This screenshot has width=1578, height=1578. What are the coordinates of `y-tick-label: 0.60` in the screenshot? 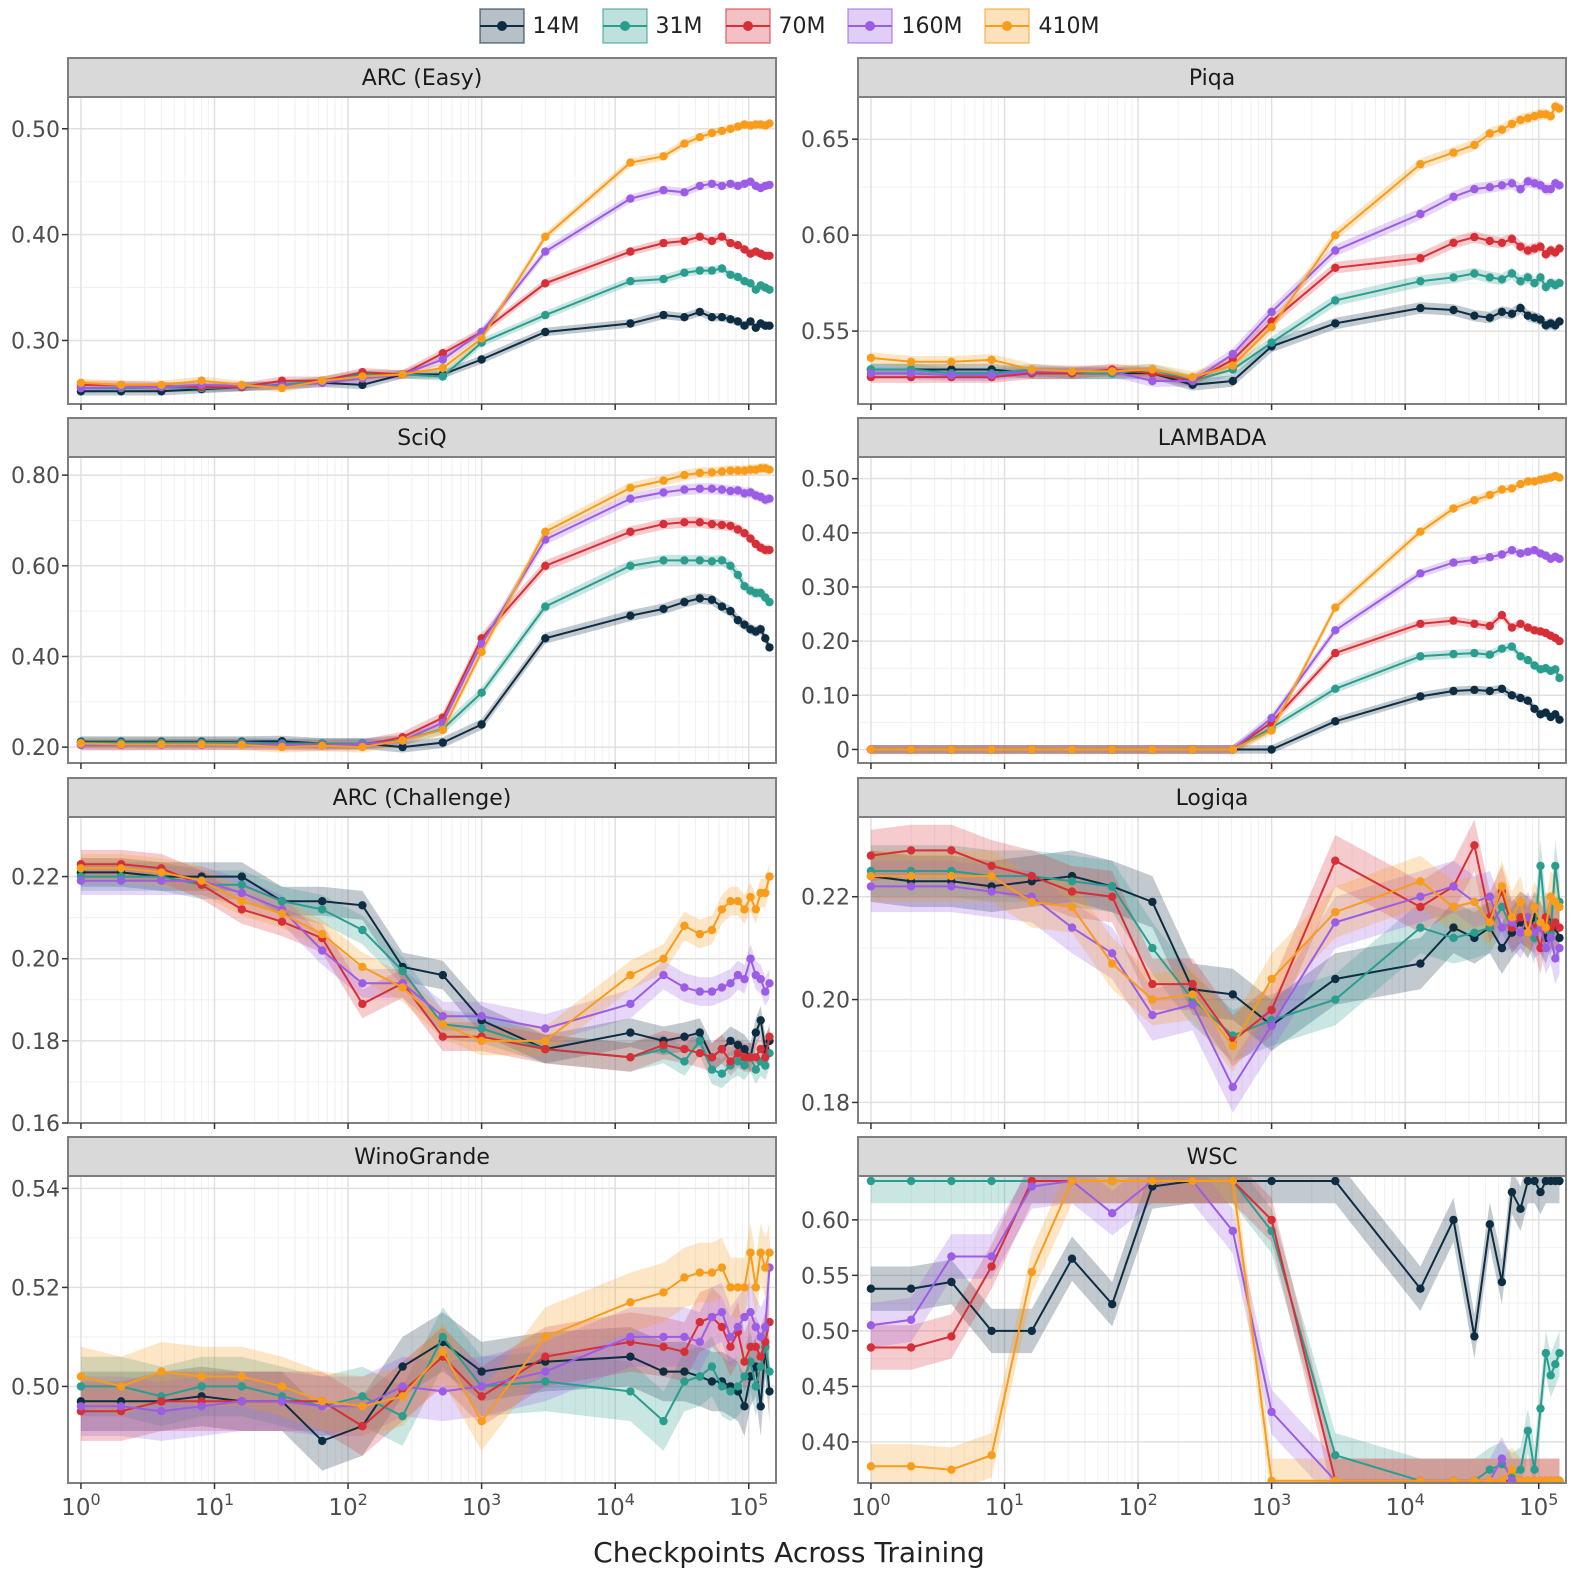 It's located at (825, 1221).